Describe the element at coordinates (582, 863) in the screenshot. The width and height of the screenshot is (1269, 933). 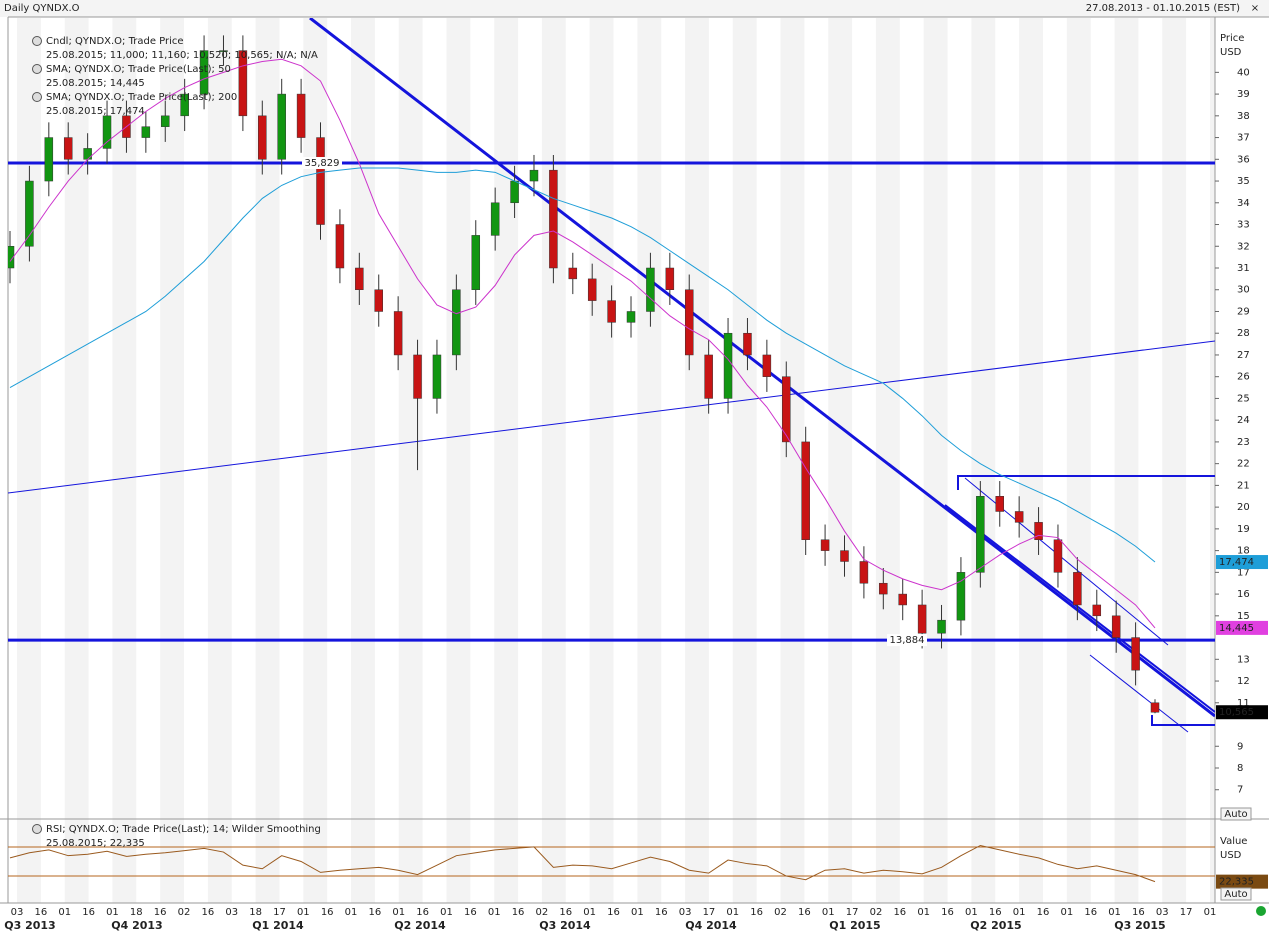
I see `rsi-line` at that location.